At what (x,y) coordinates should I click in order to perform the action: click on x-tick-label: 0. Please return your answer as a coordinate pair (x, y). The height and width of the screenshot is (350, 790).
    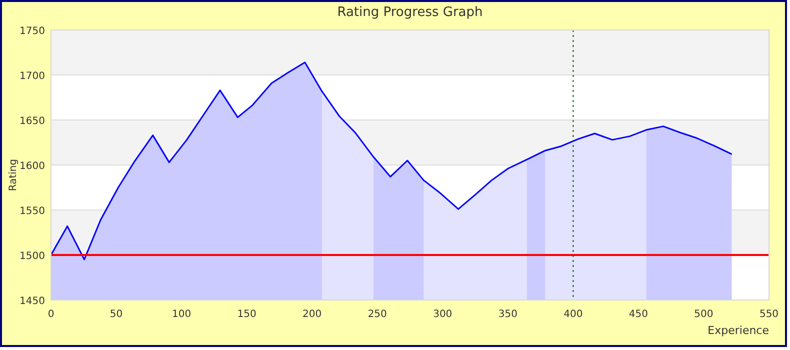
    Looking at the image, I should click on (51, 314).